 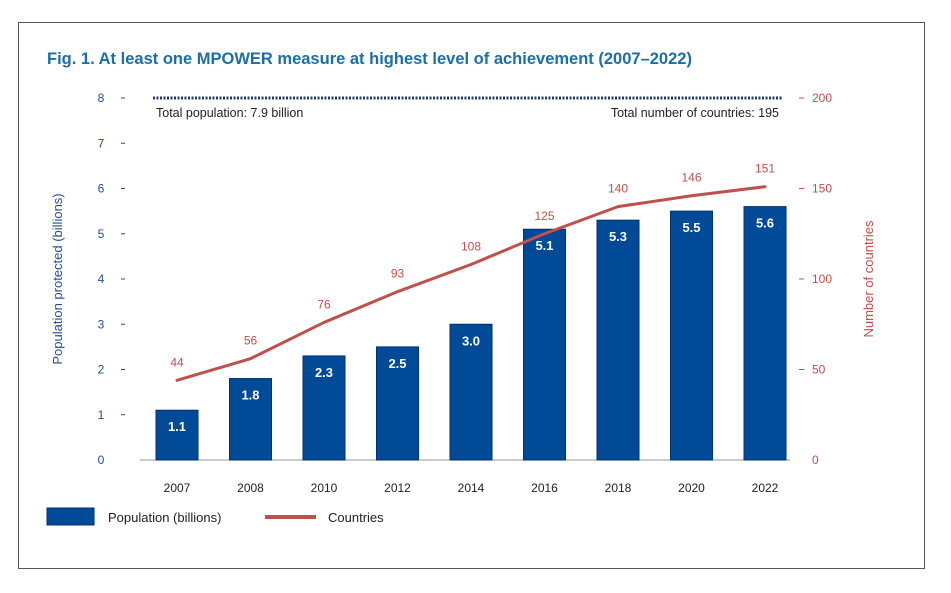 What do you see at coordinates (101, 98) in the screenshot?
I see `left-tick-label: 8` at bounding box center [101, 98].